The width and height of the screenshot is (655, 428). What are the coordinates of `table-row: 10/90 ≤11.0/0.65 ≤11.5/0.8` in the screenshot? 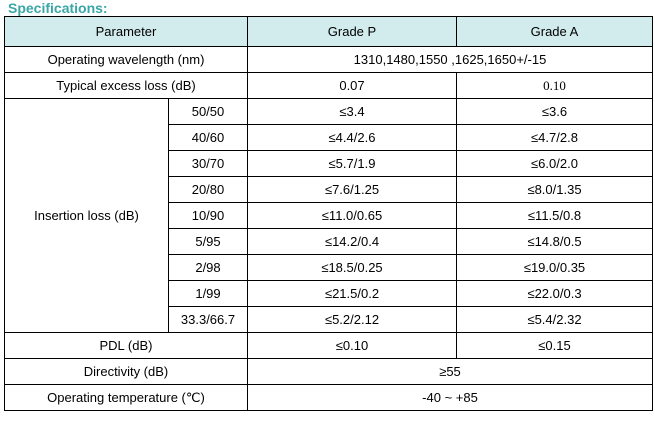 It's located at (329, 215).